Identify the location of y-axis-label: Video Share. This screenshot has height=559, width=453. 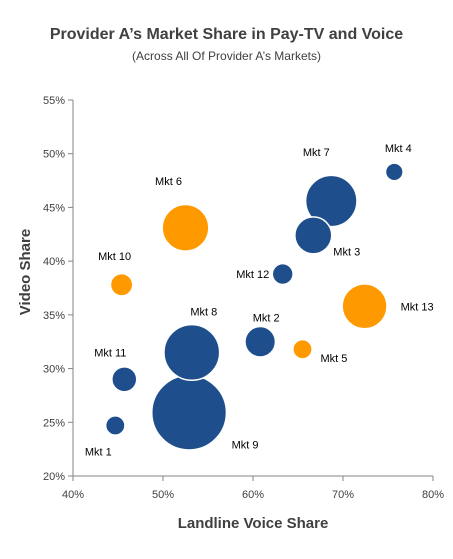
(25, 272).